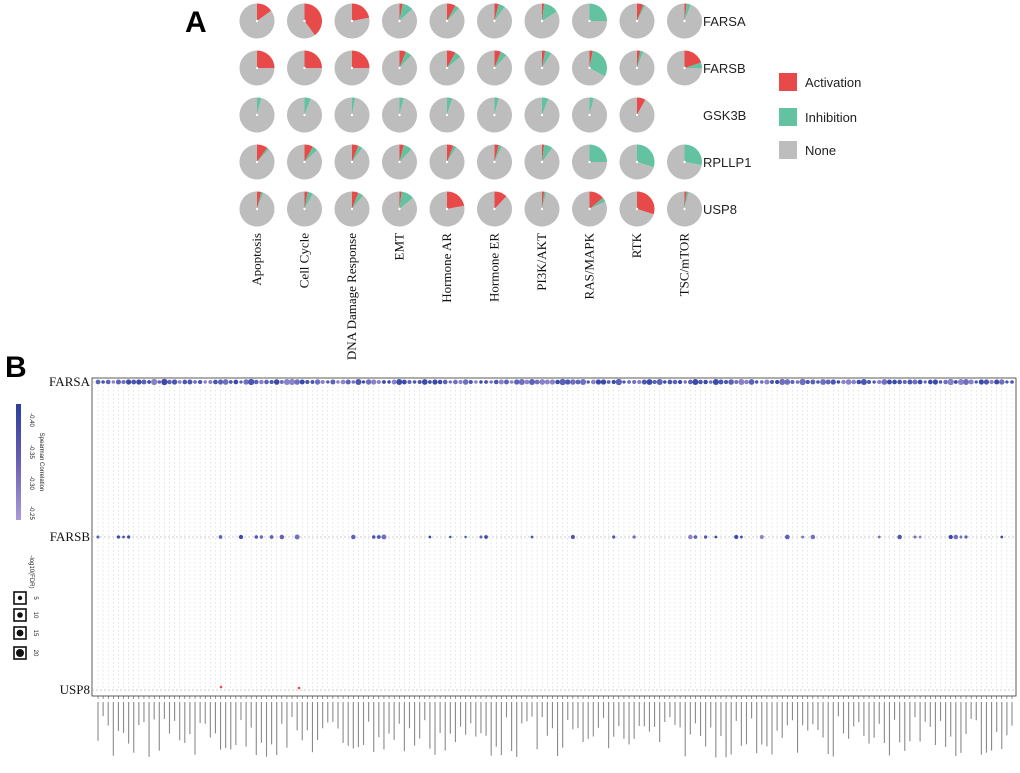  I want to click on pie-FARSA-PI3K/AKT, so click(542, 21).